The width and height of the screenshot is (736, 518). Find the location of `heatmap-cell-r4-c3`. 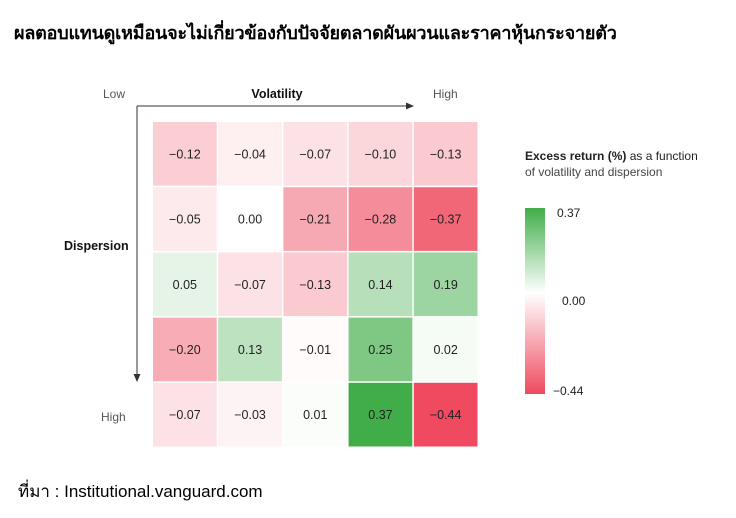

heatmap-cell-r4-c3 is located at coordinates (315, 349).